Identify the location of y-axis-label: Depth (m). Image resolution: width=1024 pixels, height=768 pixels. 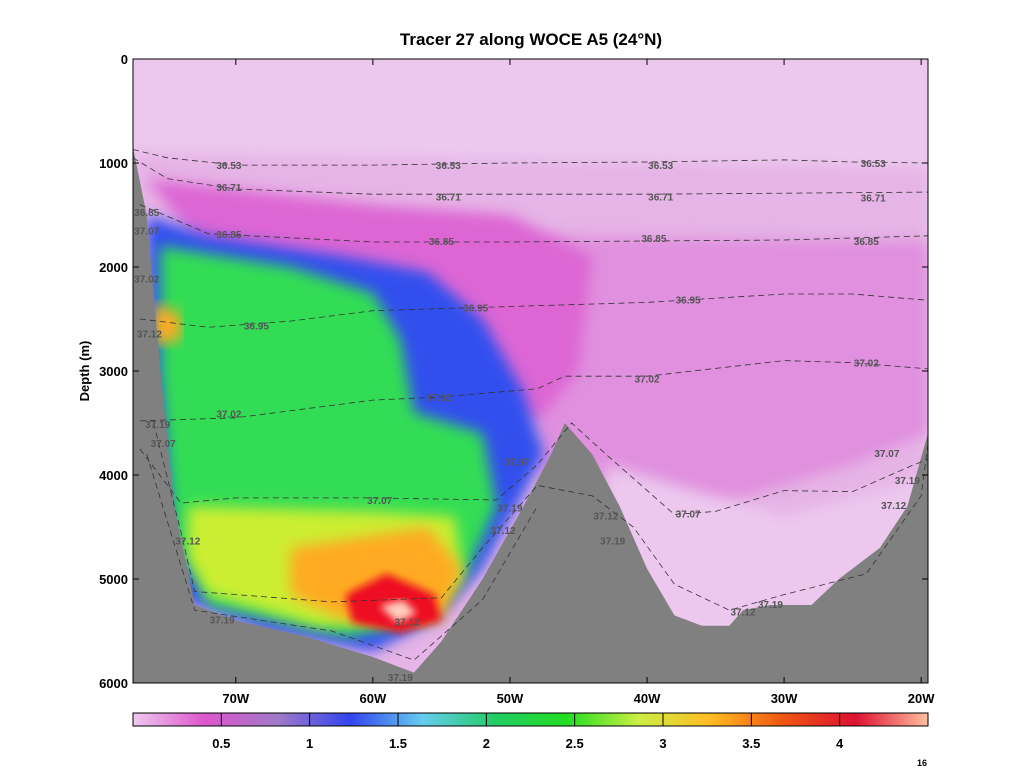
(84, 371).